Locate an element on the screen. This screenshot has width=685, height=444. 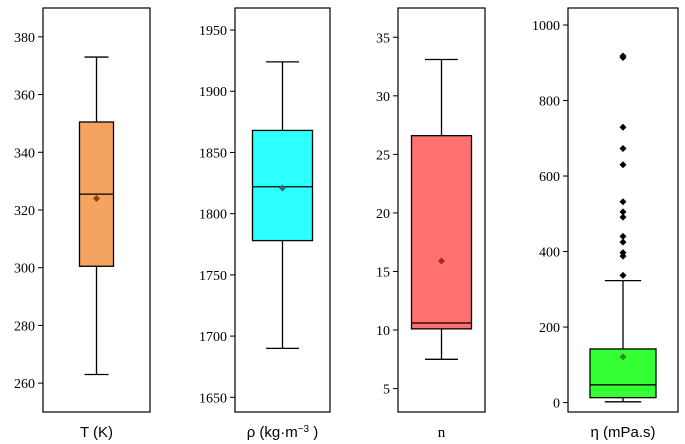
y-tick-label: 200 is located at coordinates (549, 328).